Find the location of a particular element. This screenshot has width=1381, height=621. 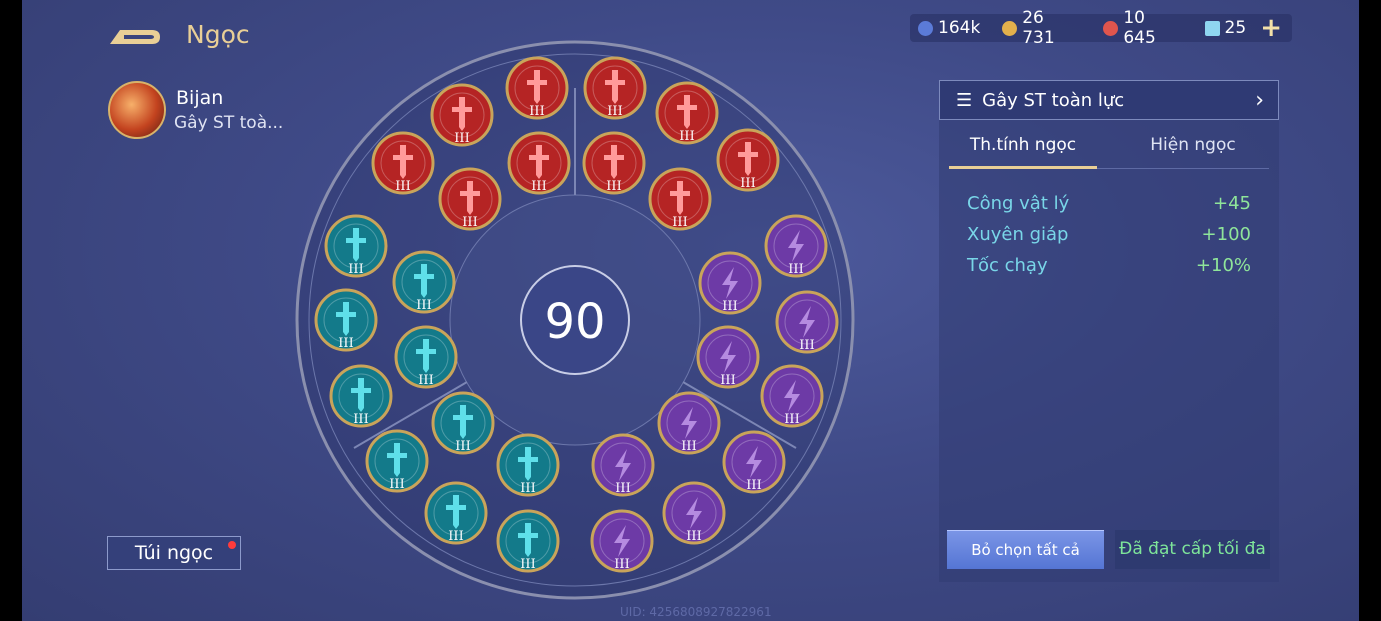

deselect-all-button: Bỏ chọn tất cả is located at coordinates (1025, 549).